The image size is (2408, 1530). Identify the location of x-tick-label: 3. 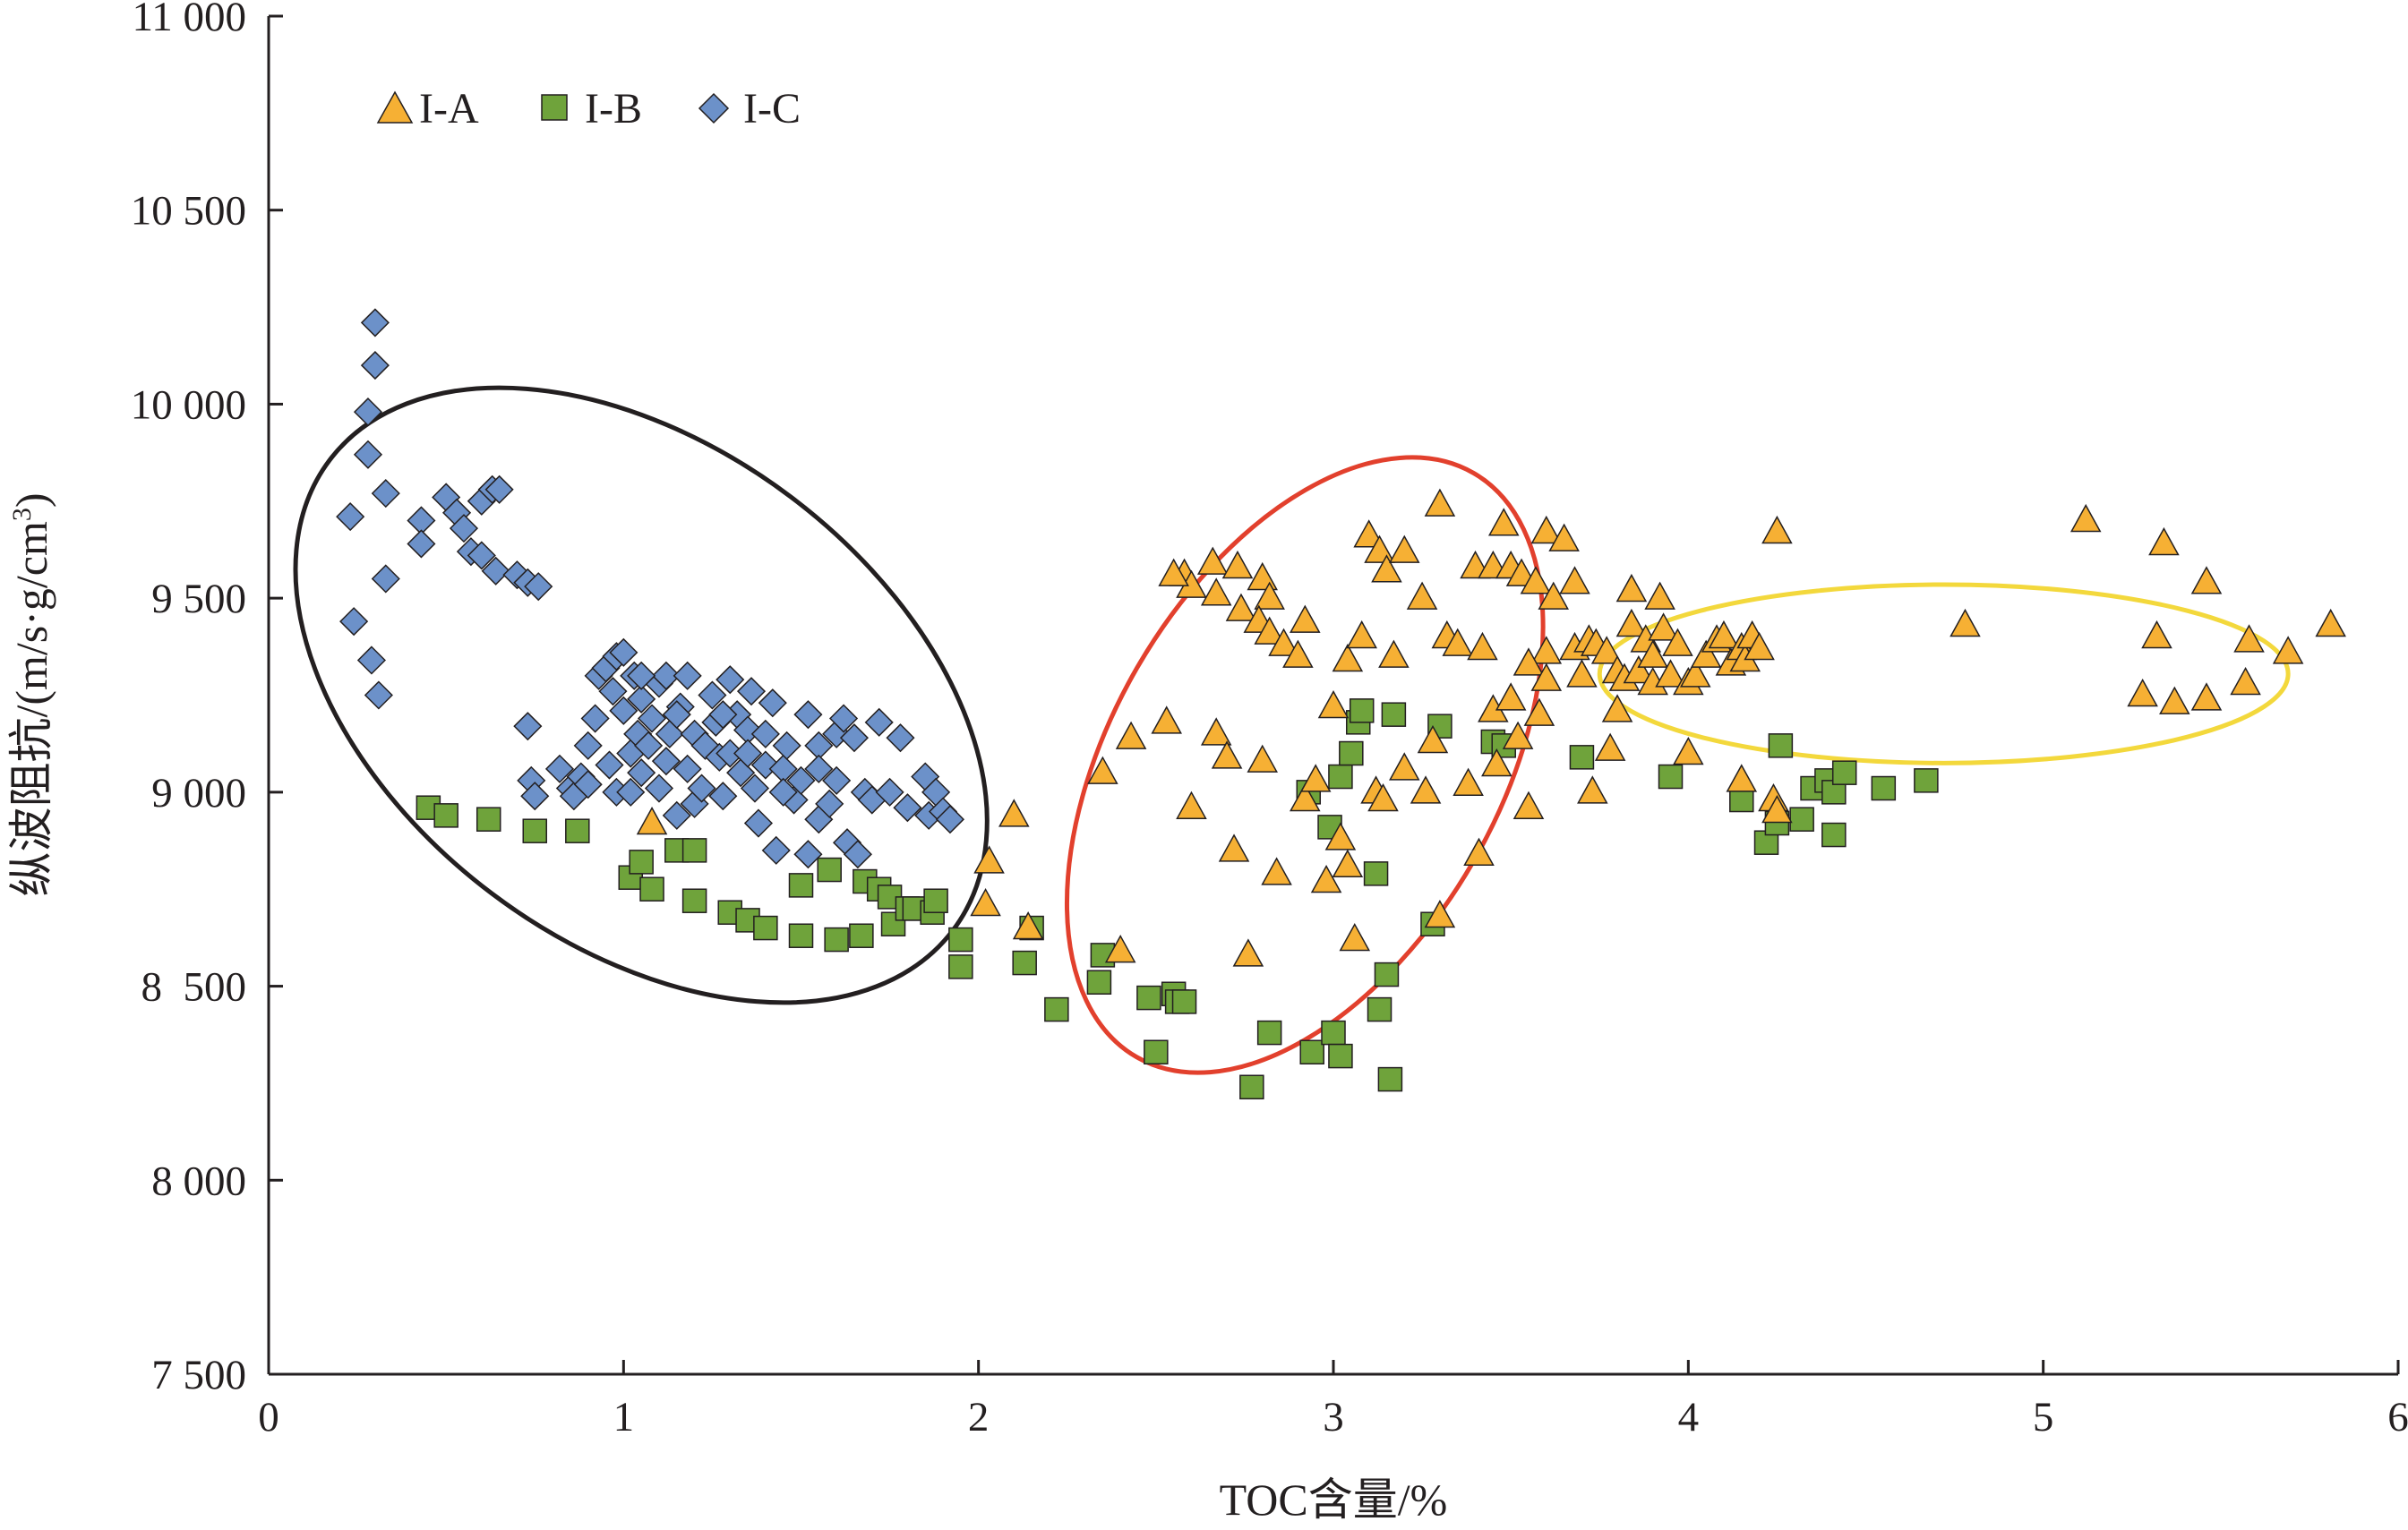
(1333, 1417).